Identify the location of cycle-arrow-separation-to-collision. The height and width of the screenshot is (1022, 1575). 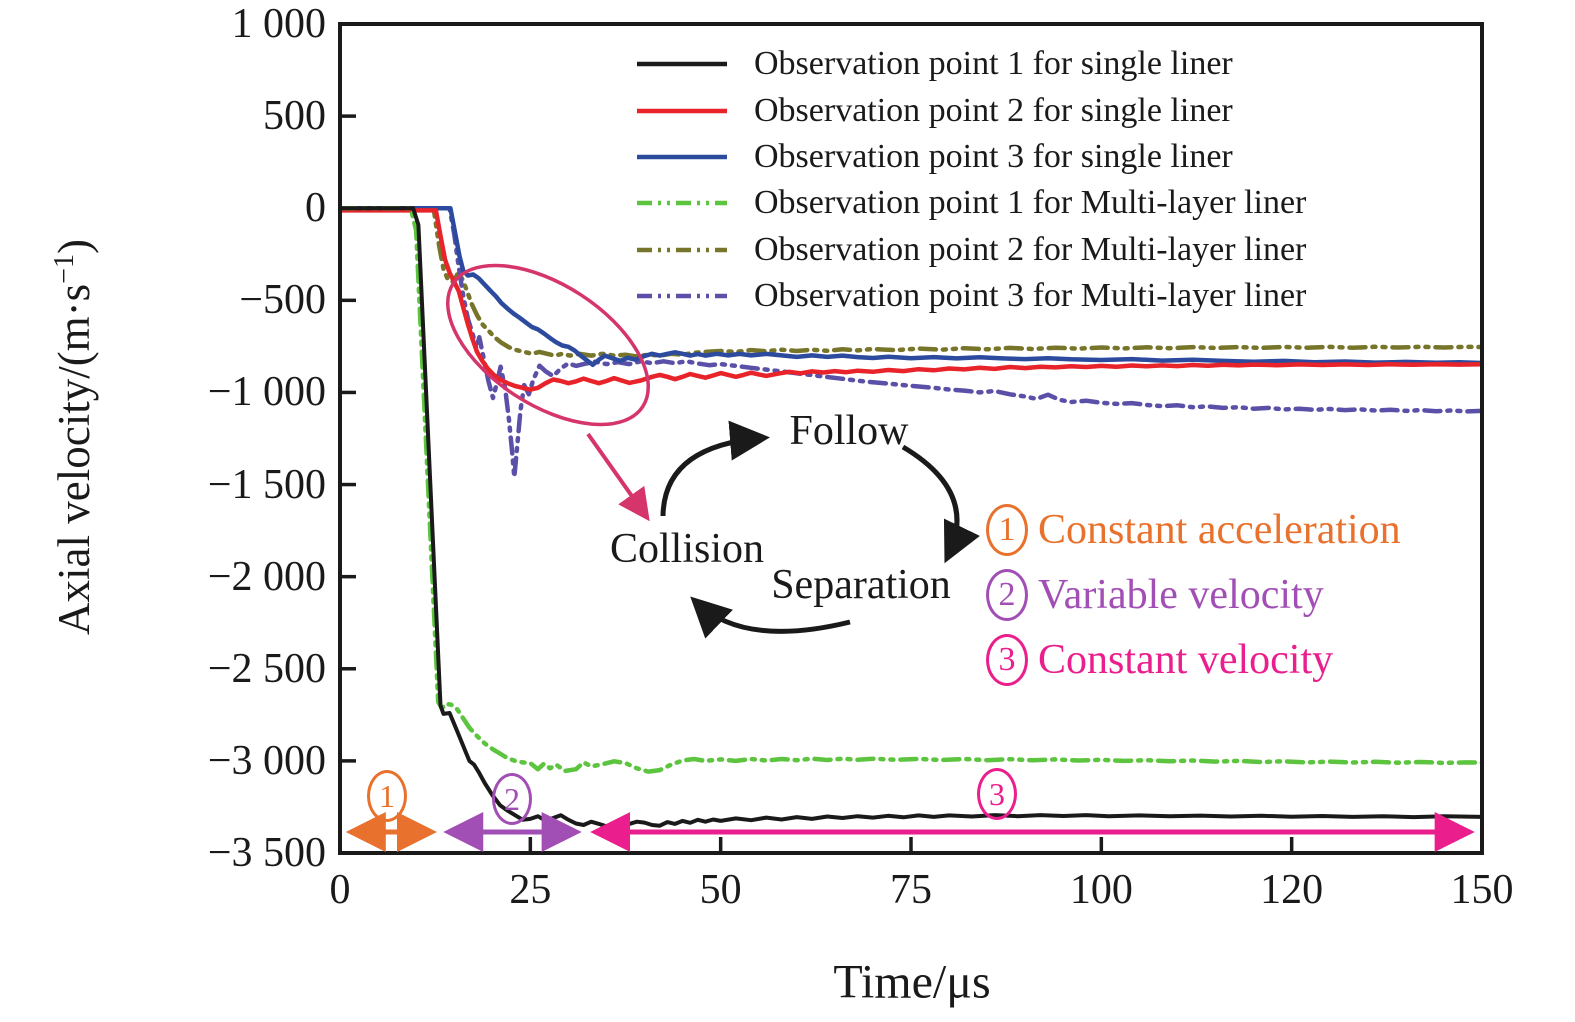
(770, 617).